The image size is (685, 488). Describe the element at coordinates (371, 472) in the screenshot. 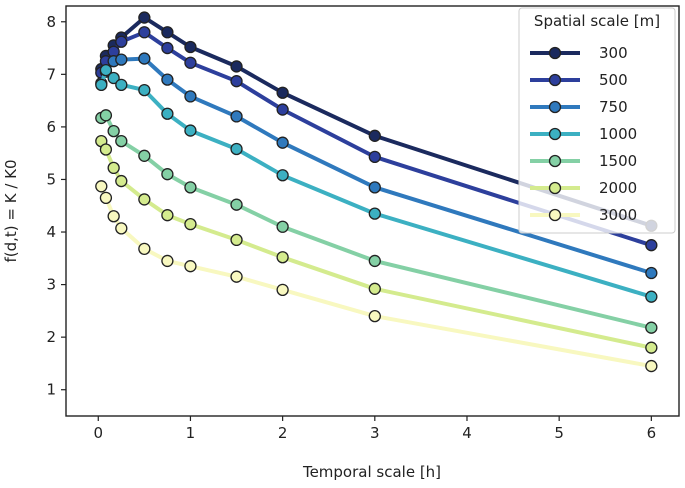

I see `x-axis-label: Temporal scale [h]` at that location.